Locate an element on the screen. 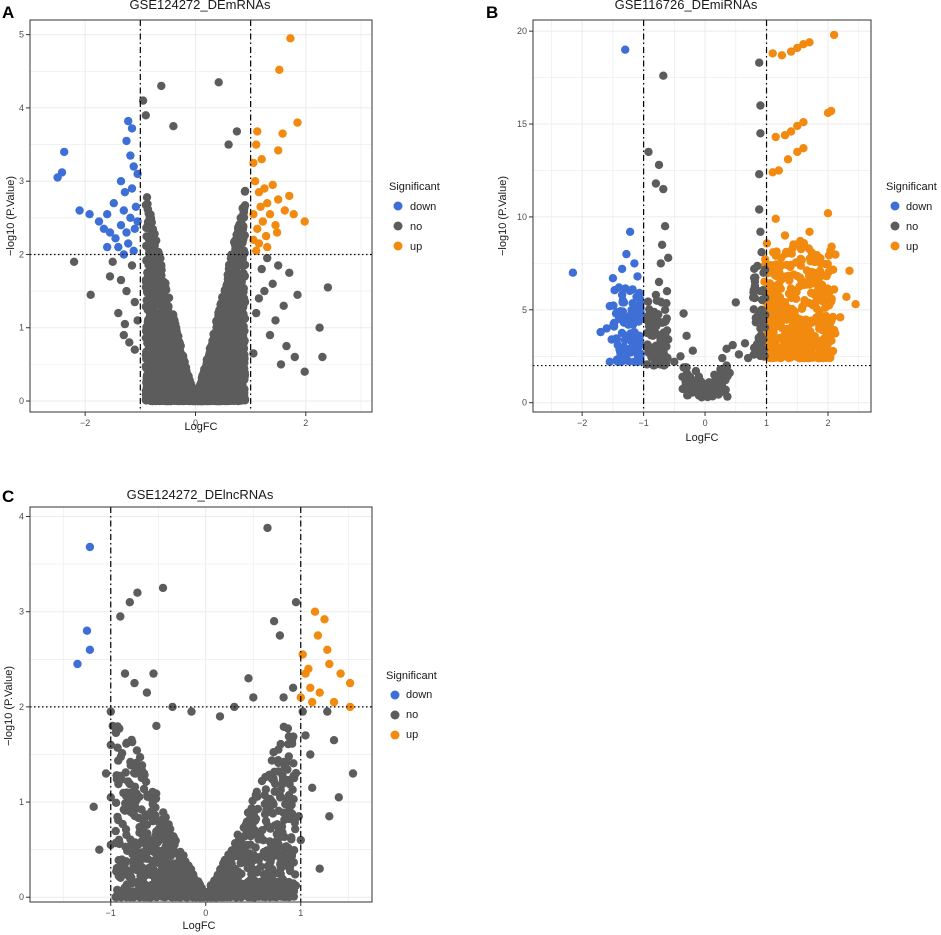 The width and height of the screenshot is (941, 935). panel-a-legend-up-key is located at coordinates (398, 246).